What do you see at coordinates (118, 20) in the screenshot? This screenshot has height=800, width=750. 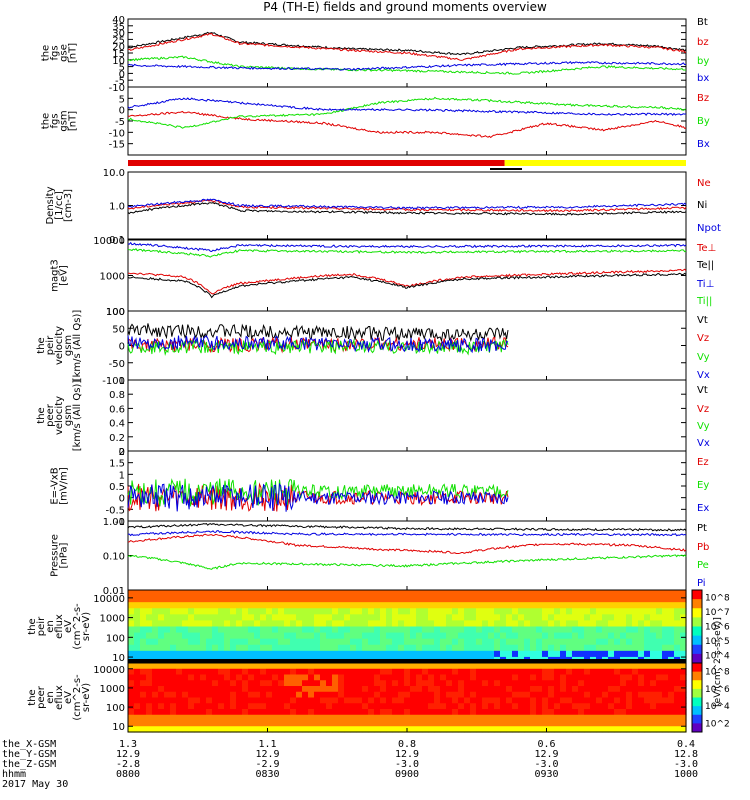 I see `y-tick-label: 40` at bounding box center [118, 20].